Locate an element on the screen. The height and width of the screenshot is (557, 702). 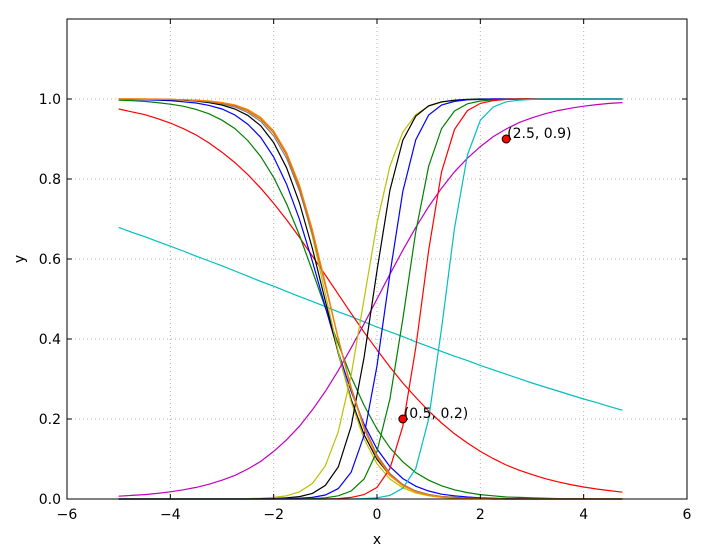
annotation-points: (0.5, 0.2) (2.5, 0.9) is located at coordinates (485, 275).